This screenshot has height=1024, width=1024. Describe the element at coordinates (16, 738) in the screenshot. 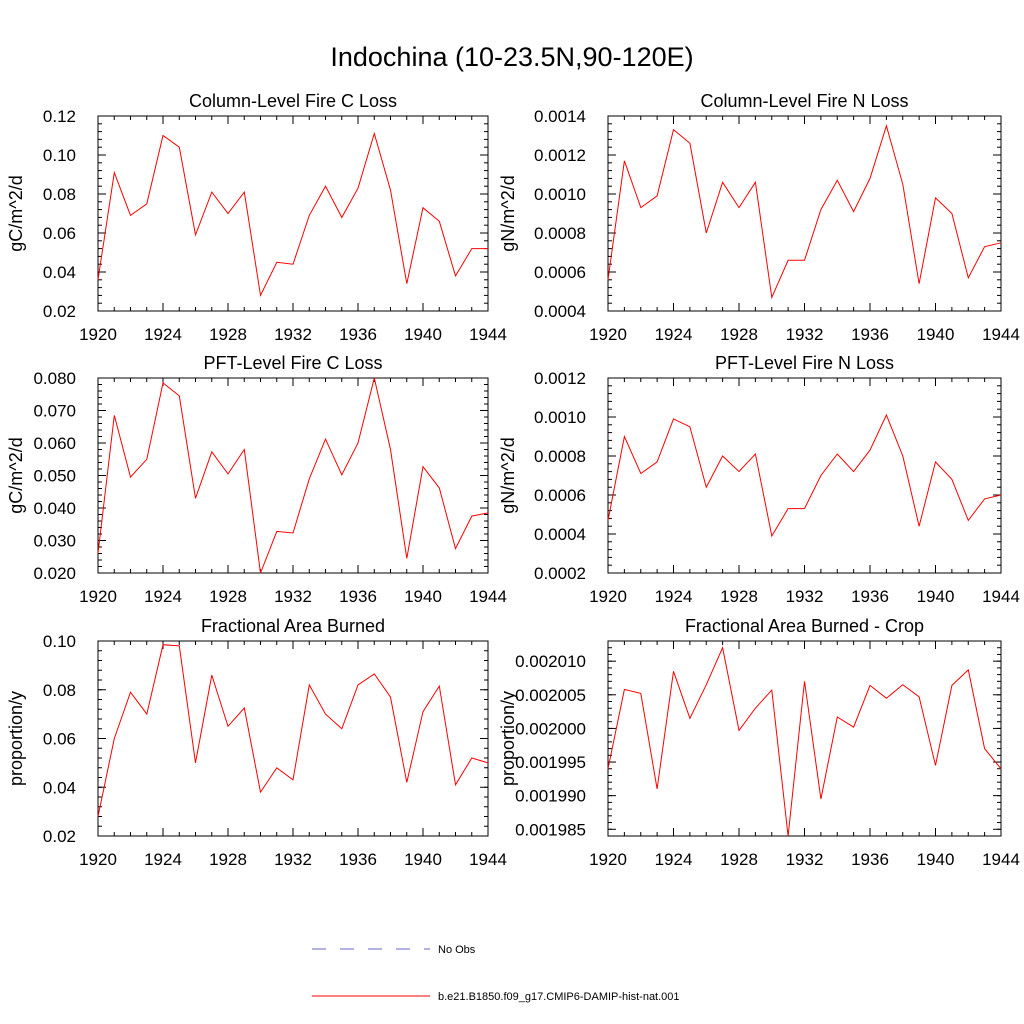

I see `y-axis-label: proportion/y` at that location.